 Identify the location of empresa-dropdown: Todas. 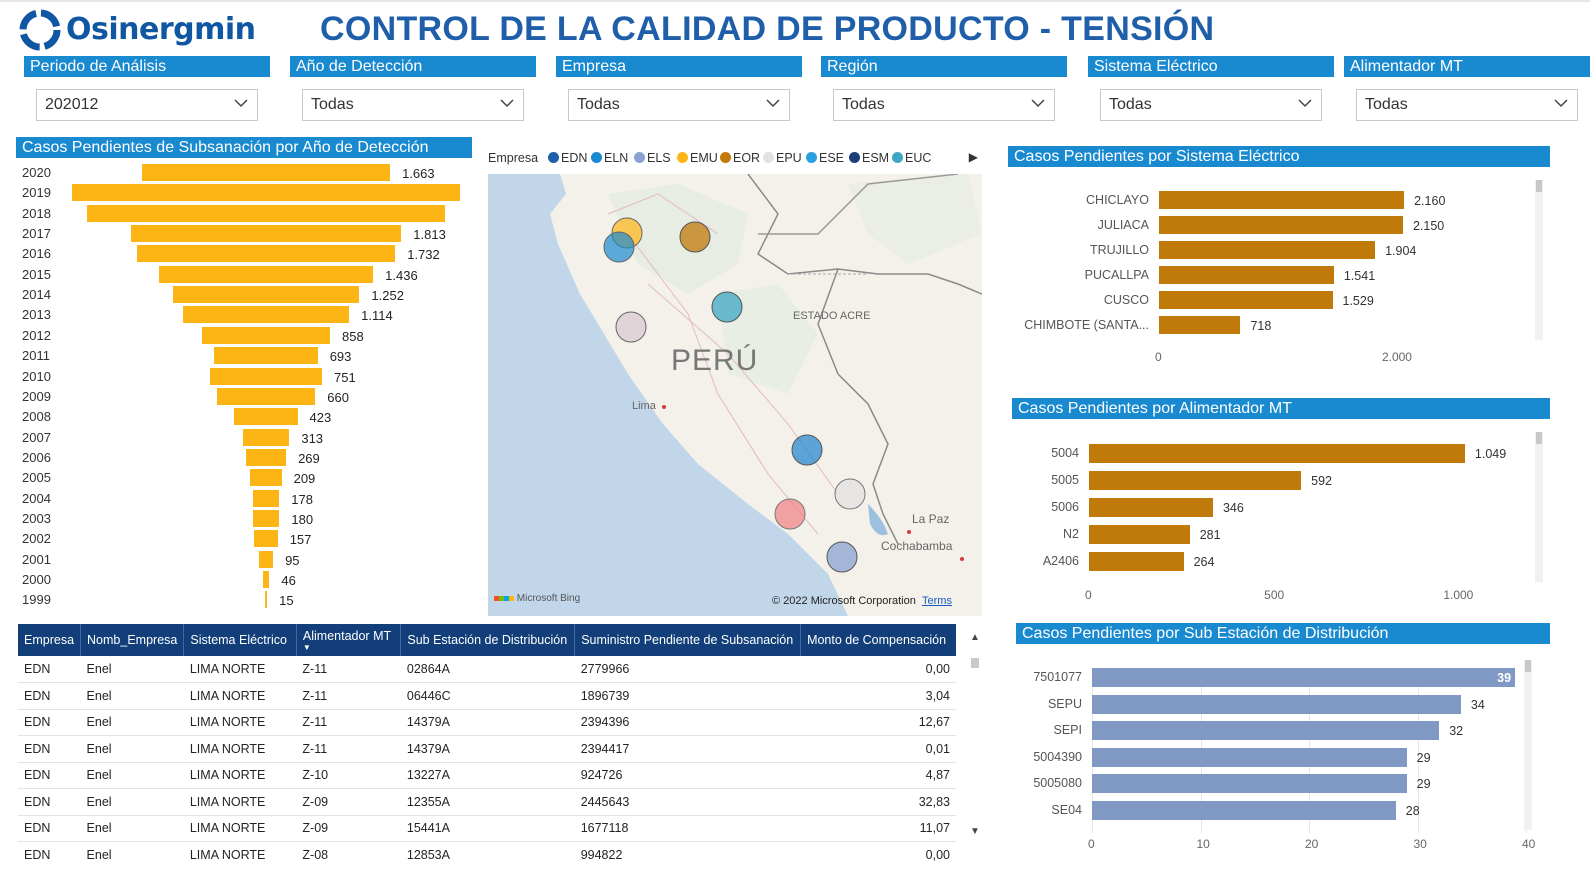
(679, 105).